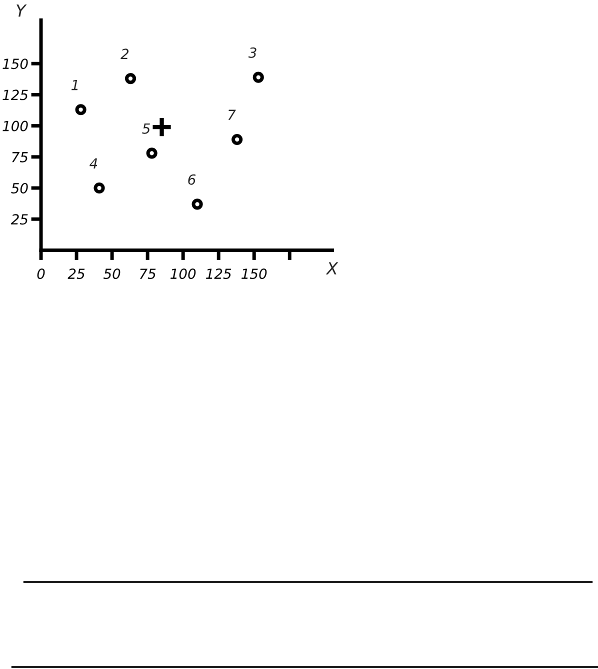 This screenshot has height=669, width=598. What do you see at coordinates (192, 179) in the screenshot?
I see `annotation: 6` at bounding box center [192, 179].